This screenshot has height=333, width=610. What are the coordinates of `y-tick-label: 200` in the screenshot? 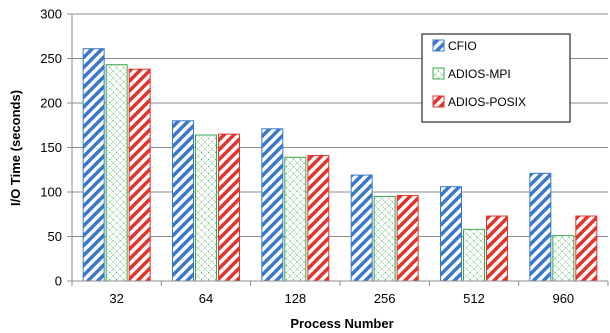 It's located at (51, 103).